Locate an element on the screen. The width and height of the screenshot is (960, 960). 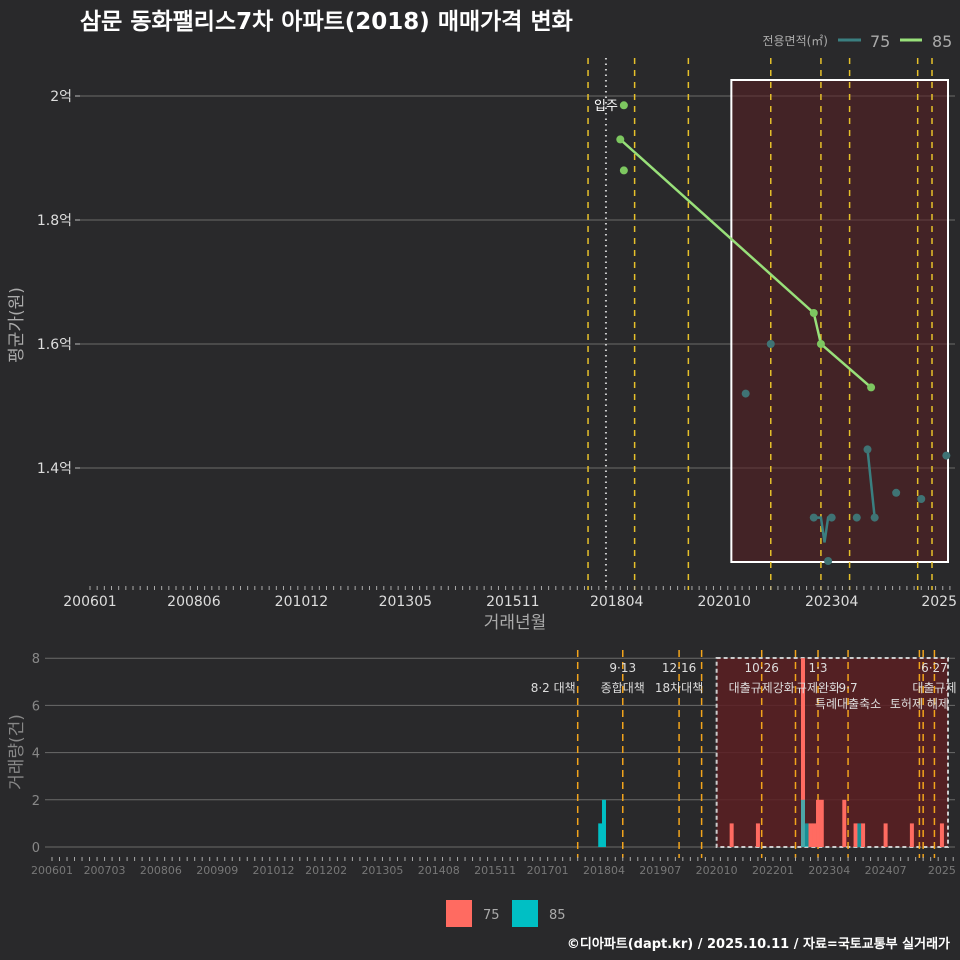
y-tick-label: 8 is located at coordinates (36, 659).